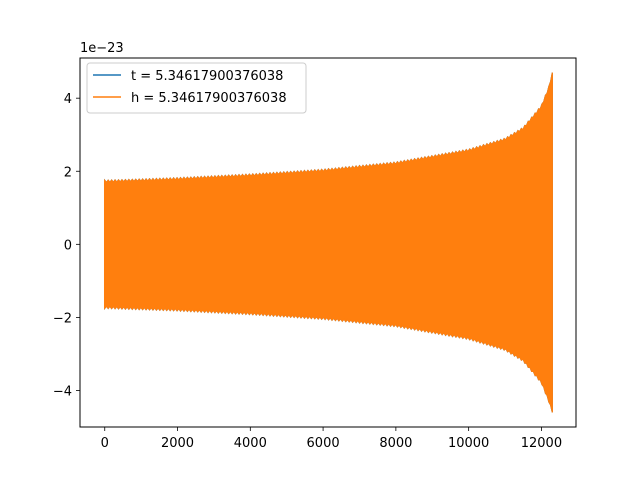  What do you see at coordinates (541, 443) in the screenshot?
I see `x-tick-label: 12000` at bounding box center [541, 443].